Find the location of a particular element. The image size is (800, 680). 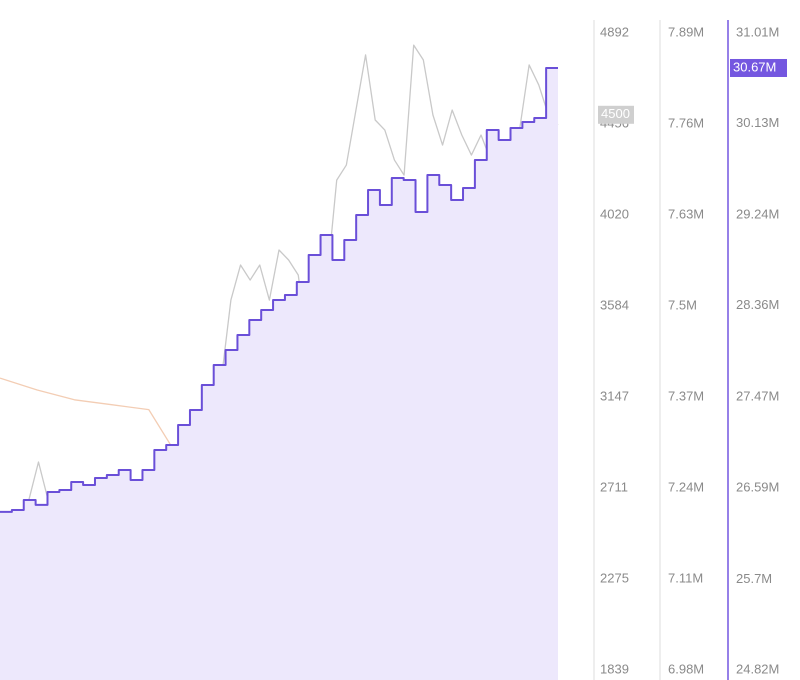

y-tick-label: 1839 is located at coordinates (614, 668).